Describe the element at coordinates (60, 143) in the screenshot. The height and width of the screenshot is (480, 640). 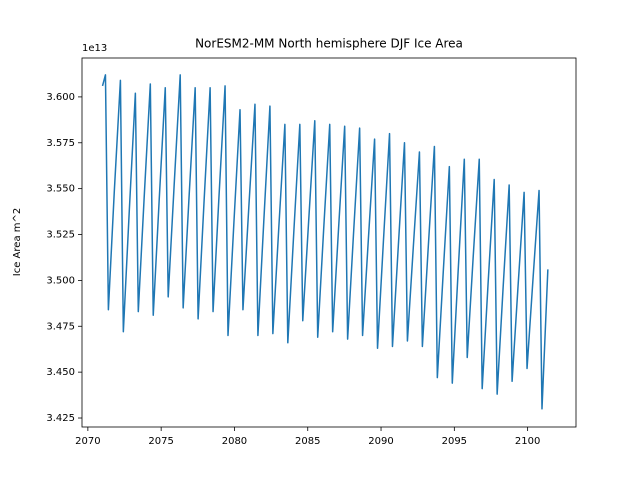
I see `y-tick-label: 3.575` at that location.